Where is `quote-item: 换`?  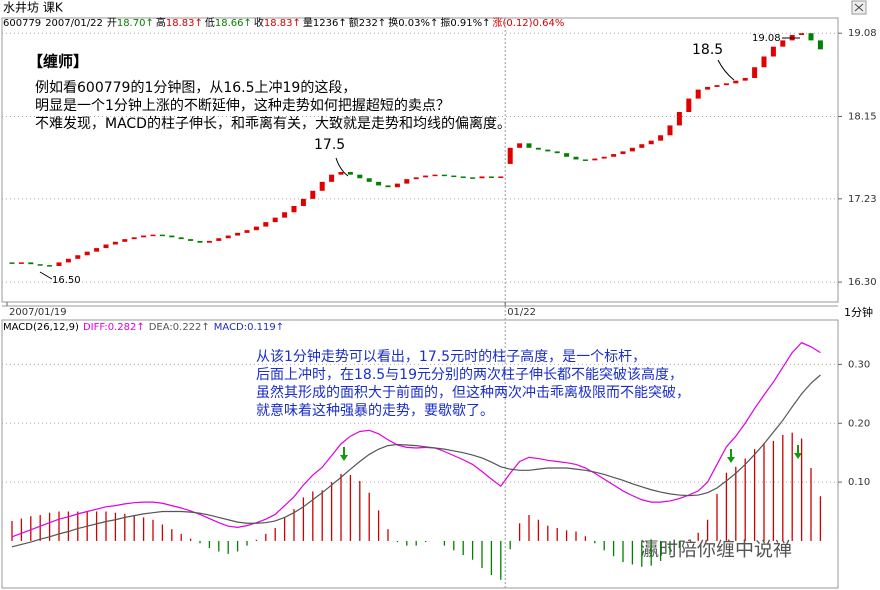
quote-item: 换 is located at coordinates (393, 22).